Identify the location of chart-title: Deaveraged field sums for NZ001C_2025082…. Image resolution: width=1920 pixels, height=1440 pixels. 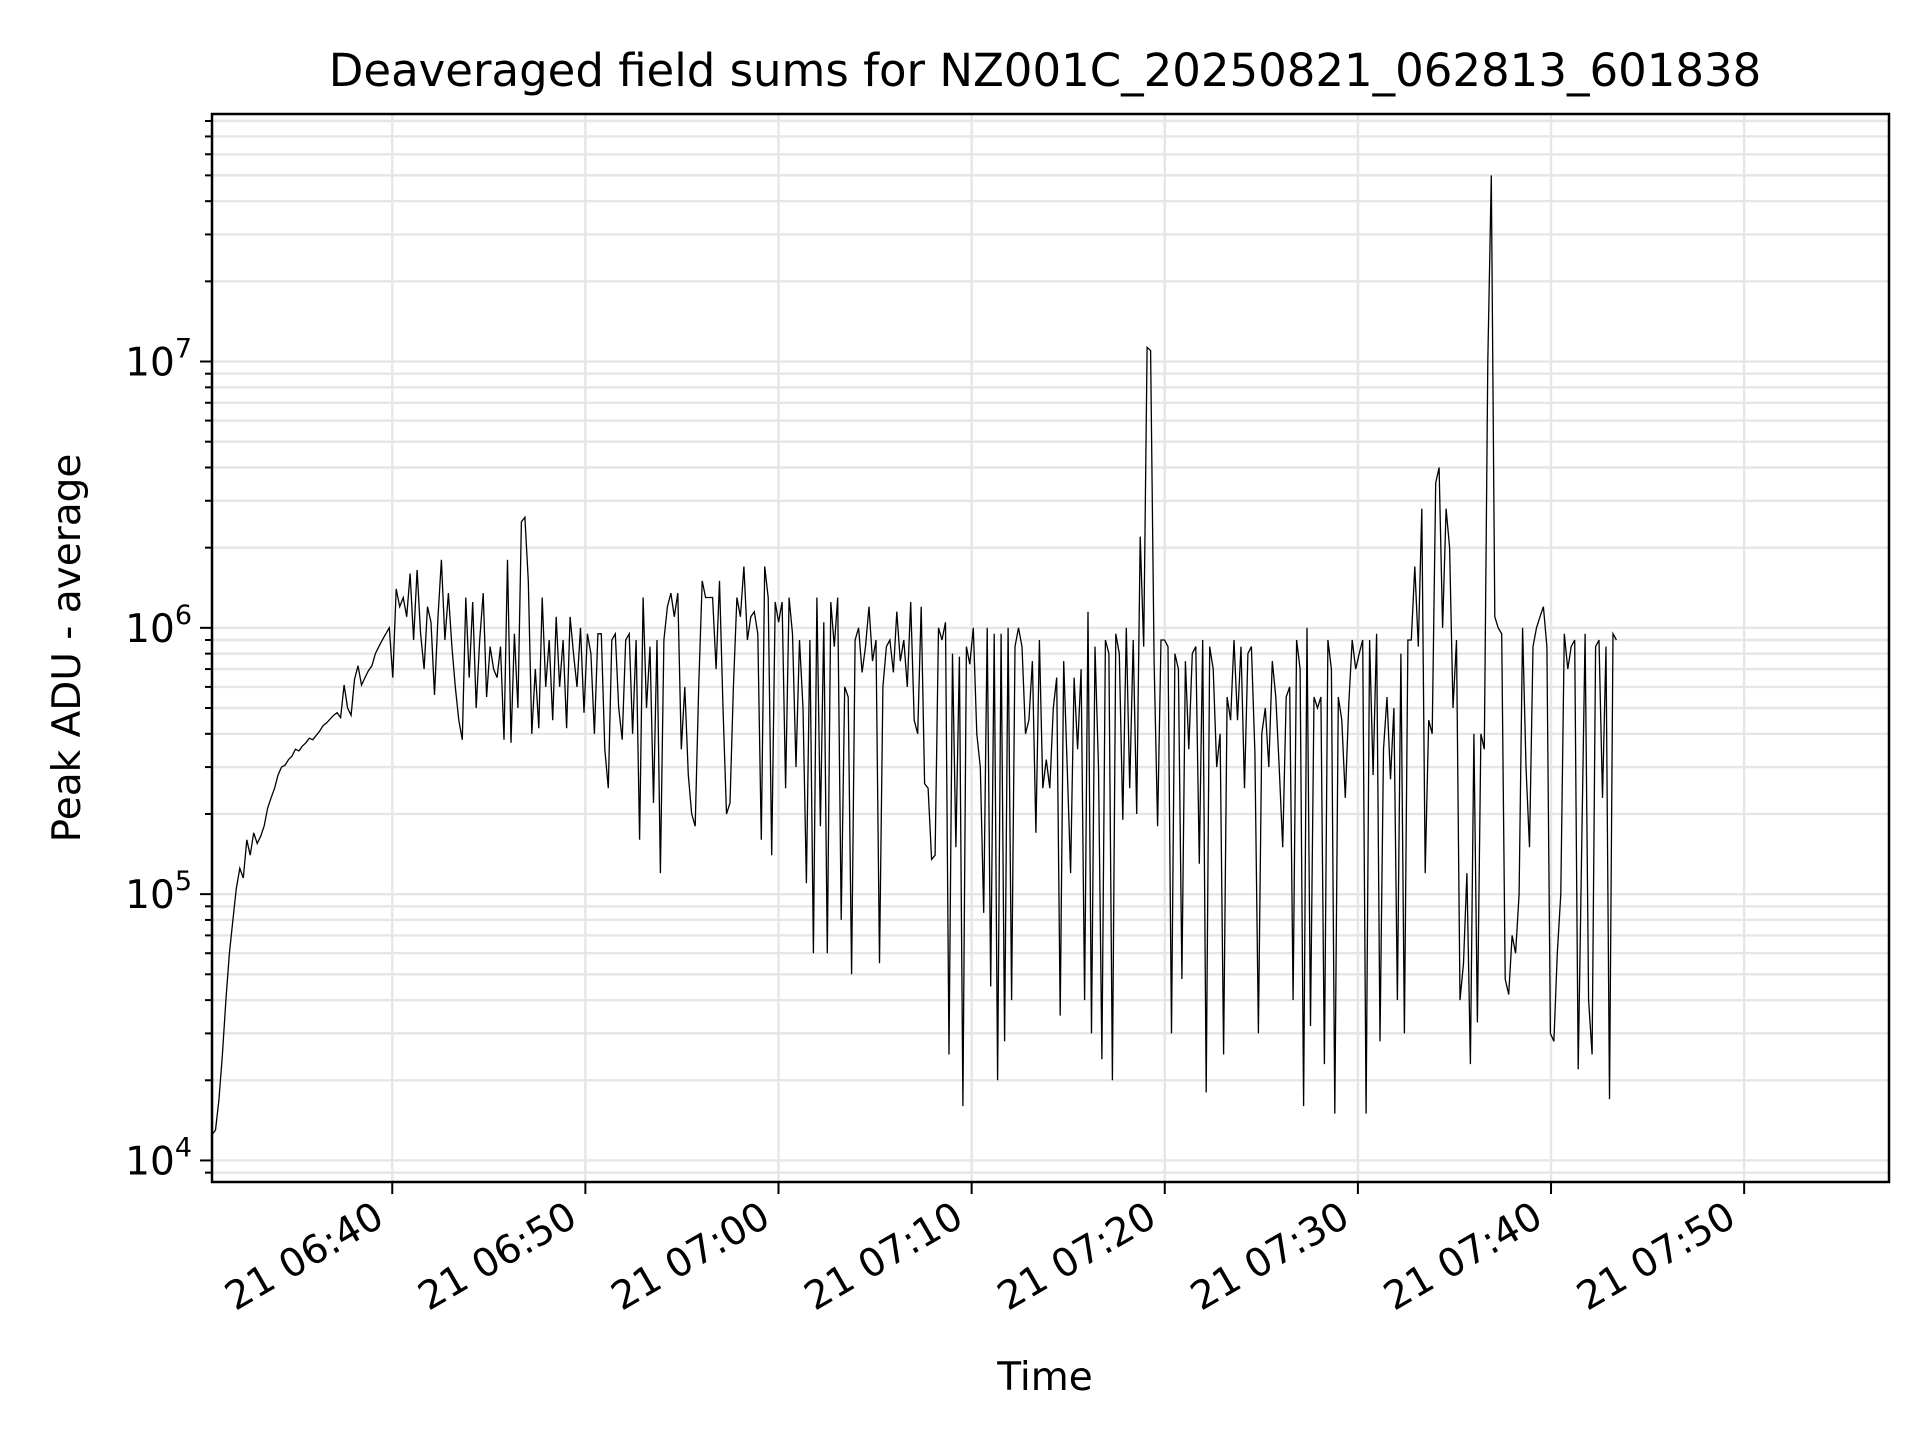
(1045, 70).